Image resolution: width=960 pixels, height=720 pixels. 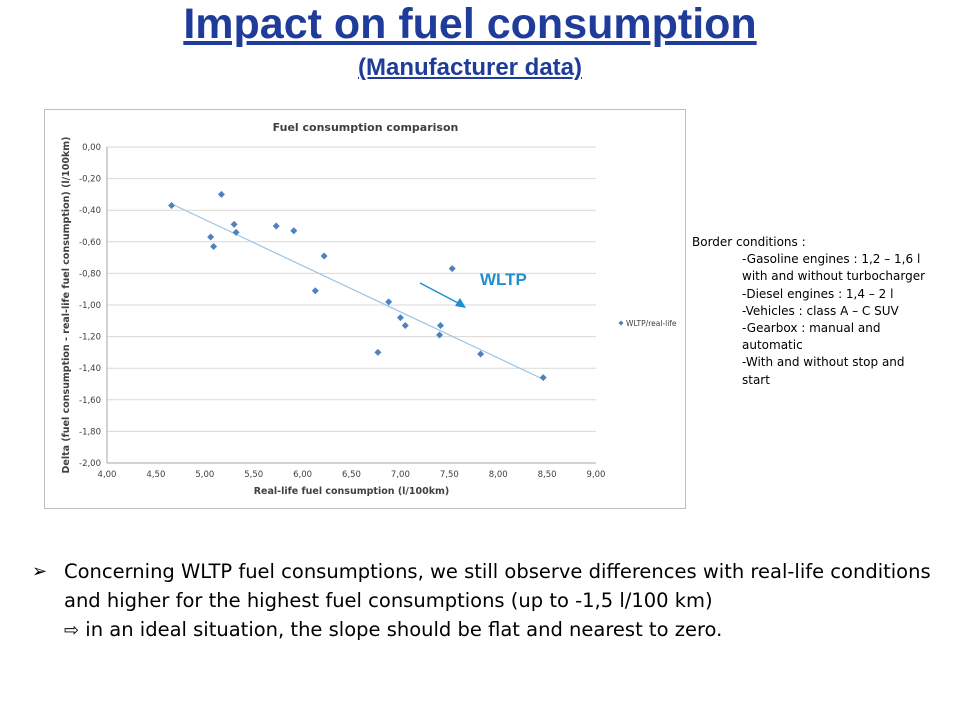 I want to click on x-tick-label: 6,50, so click(x=351, y=475).